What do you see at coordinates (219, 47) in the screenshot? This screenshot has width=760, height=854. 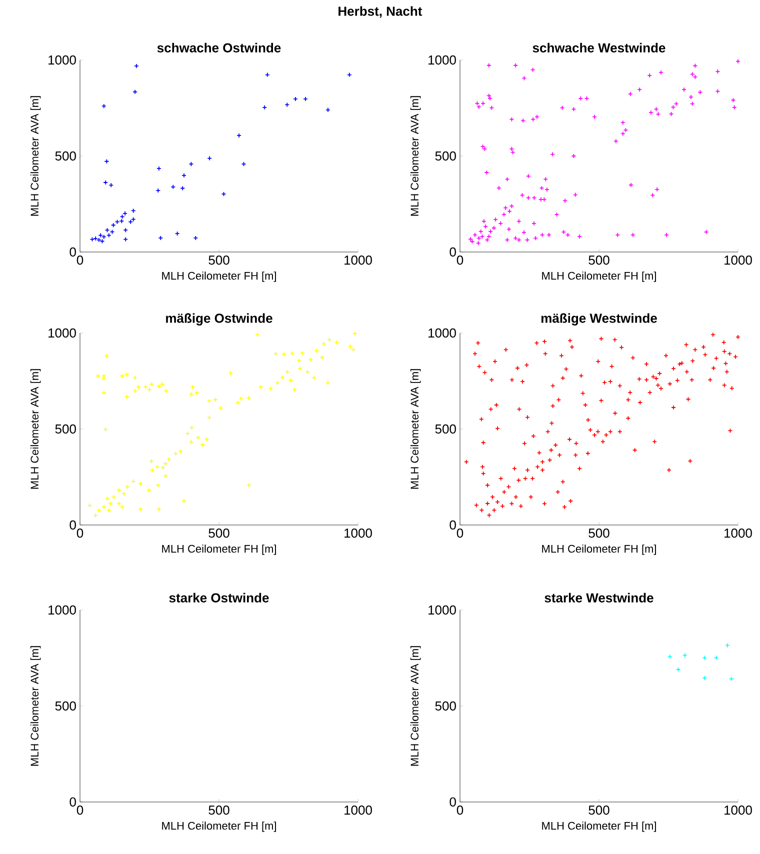 I see `chart-title: schwache Ostwinde` at bounding box center [219, 47].